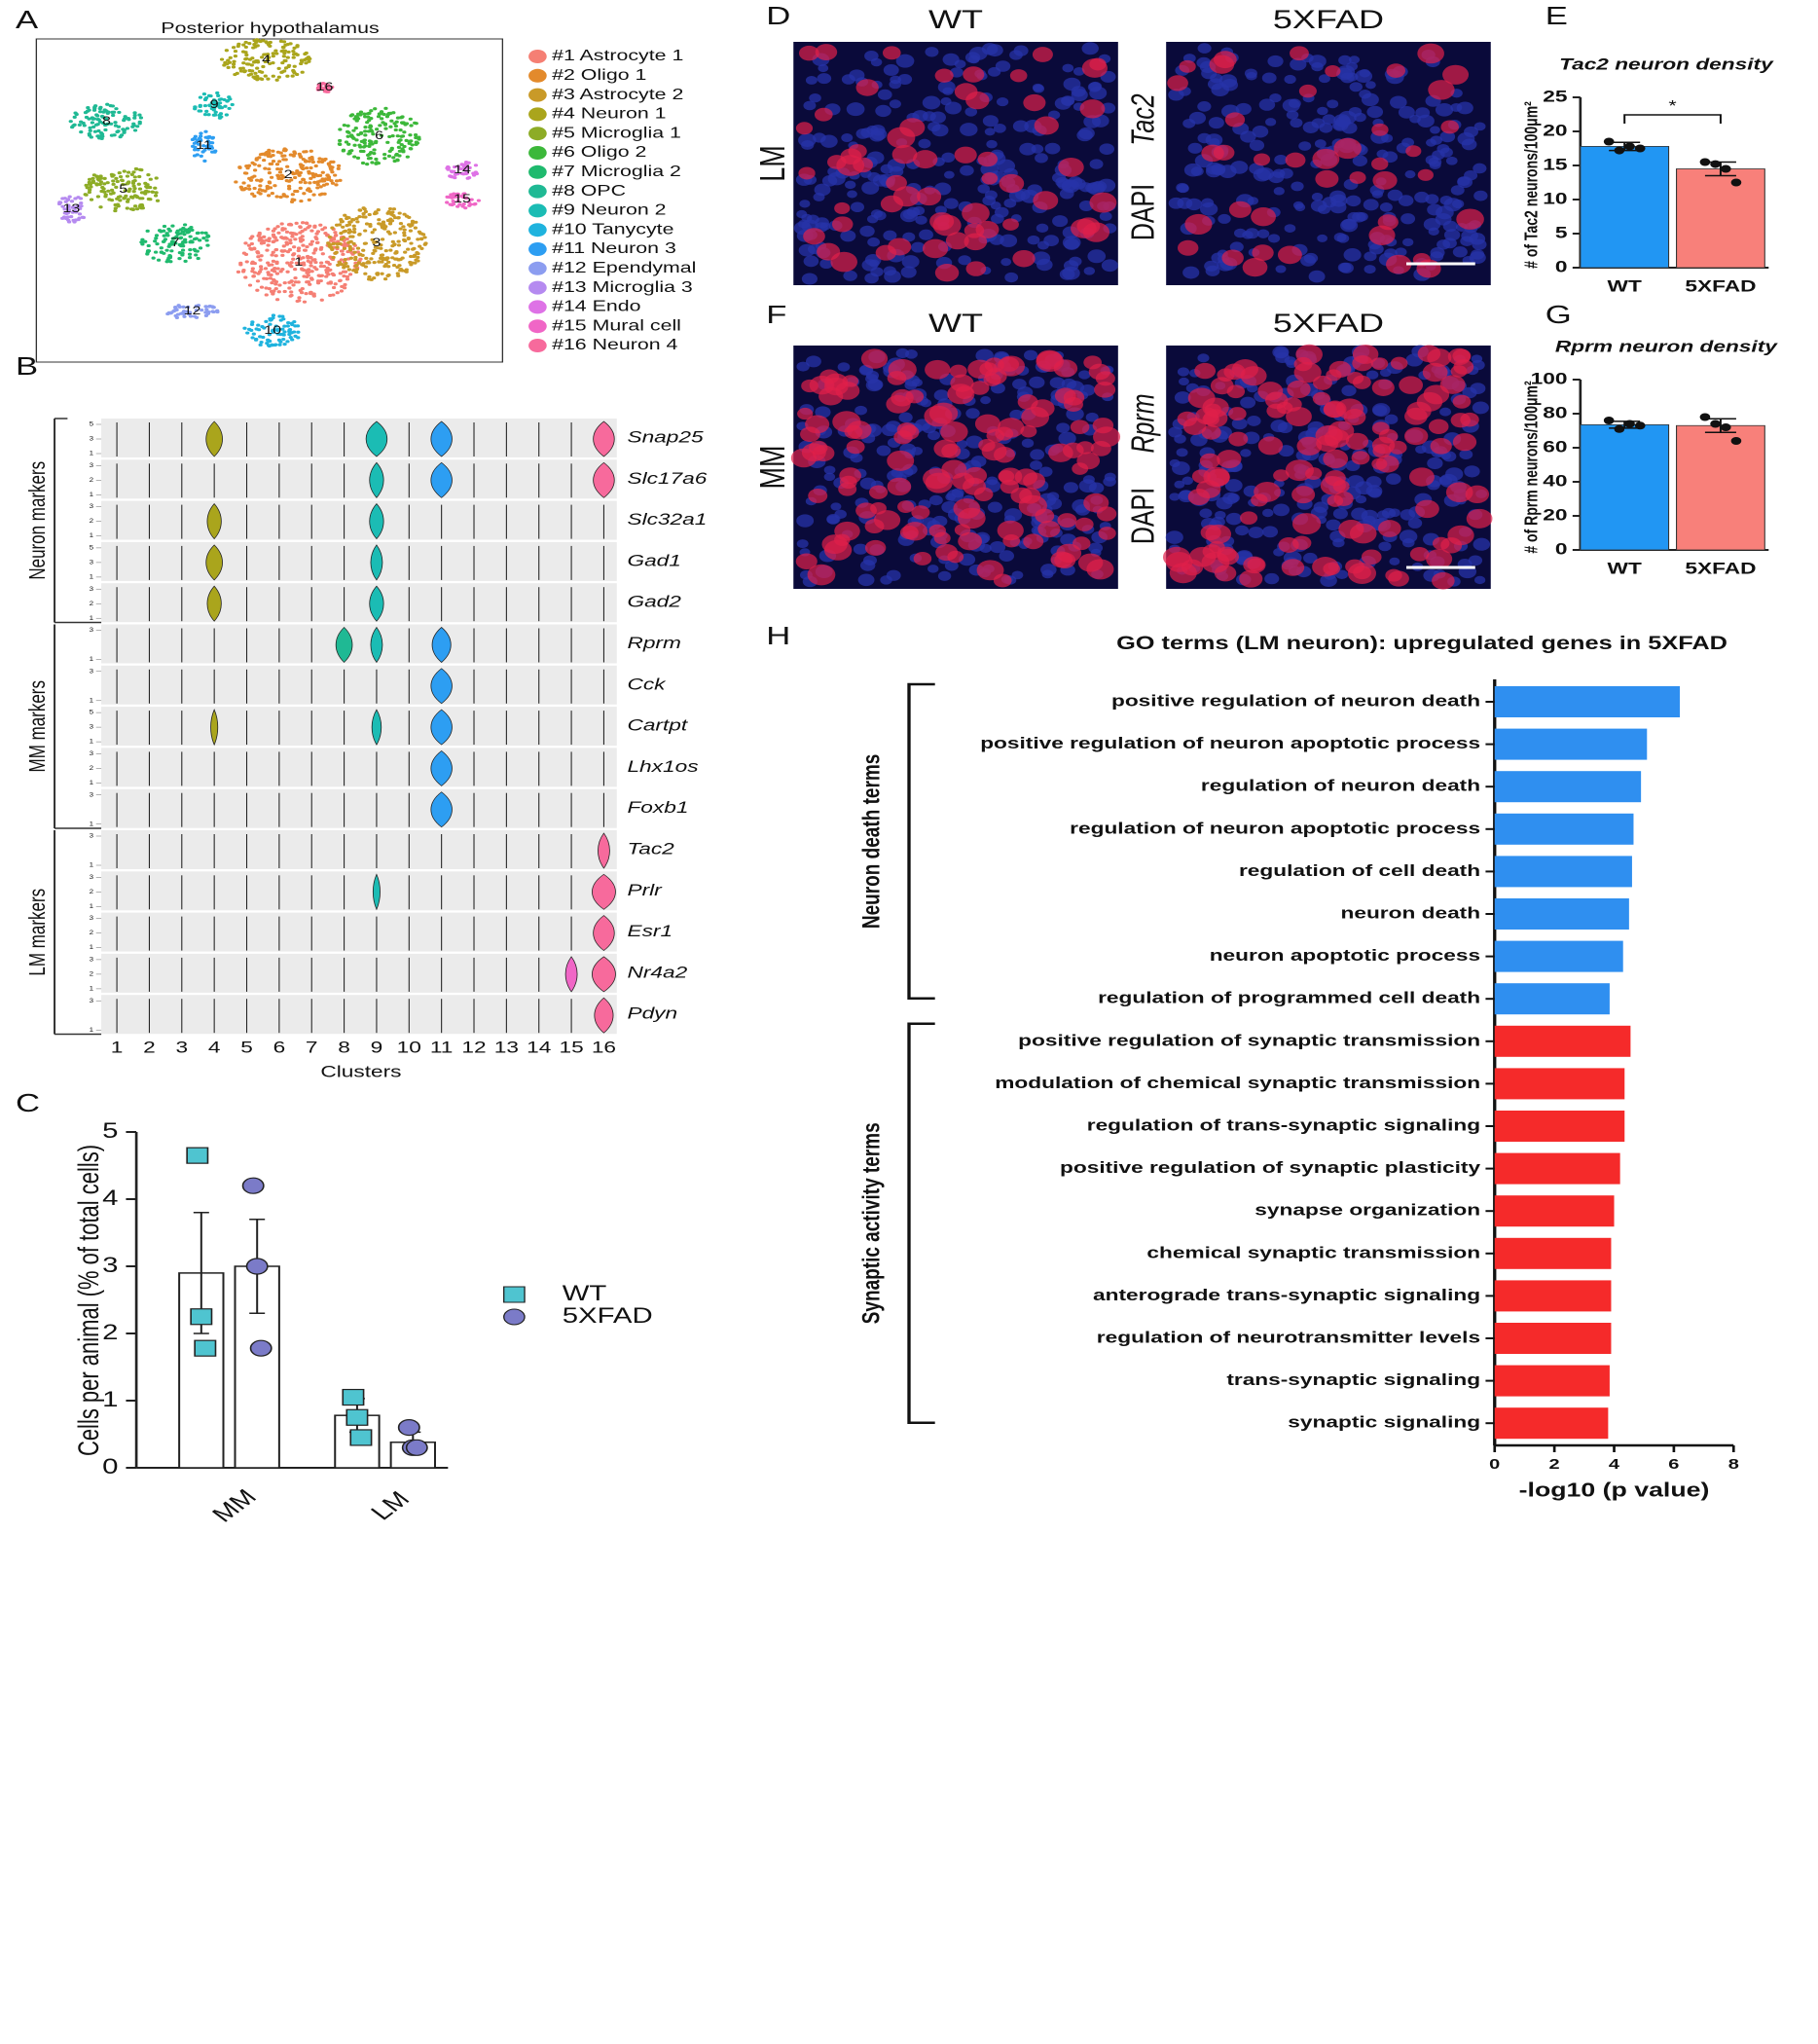 The height and width of the screenshot is (2044, 1818). What do you see at coordinates (1329, 20) in the screenshot?
I see `column-label: 5XFAD` at bounding box center [1329, 20].